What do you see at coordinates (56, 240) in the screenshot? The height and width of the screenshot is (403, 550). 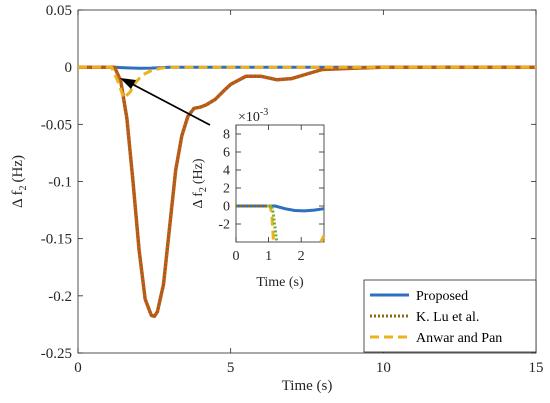 I see `main-y-tick-label: -0.15` at bounding box center [56, 240].